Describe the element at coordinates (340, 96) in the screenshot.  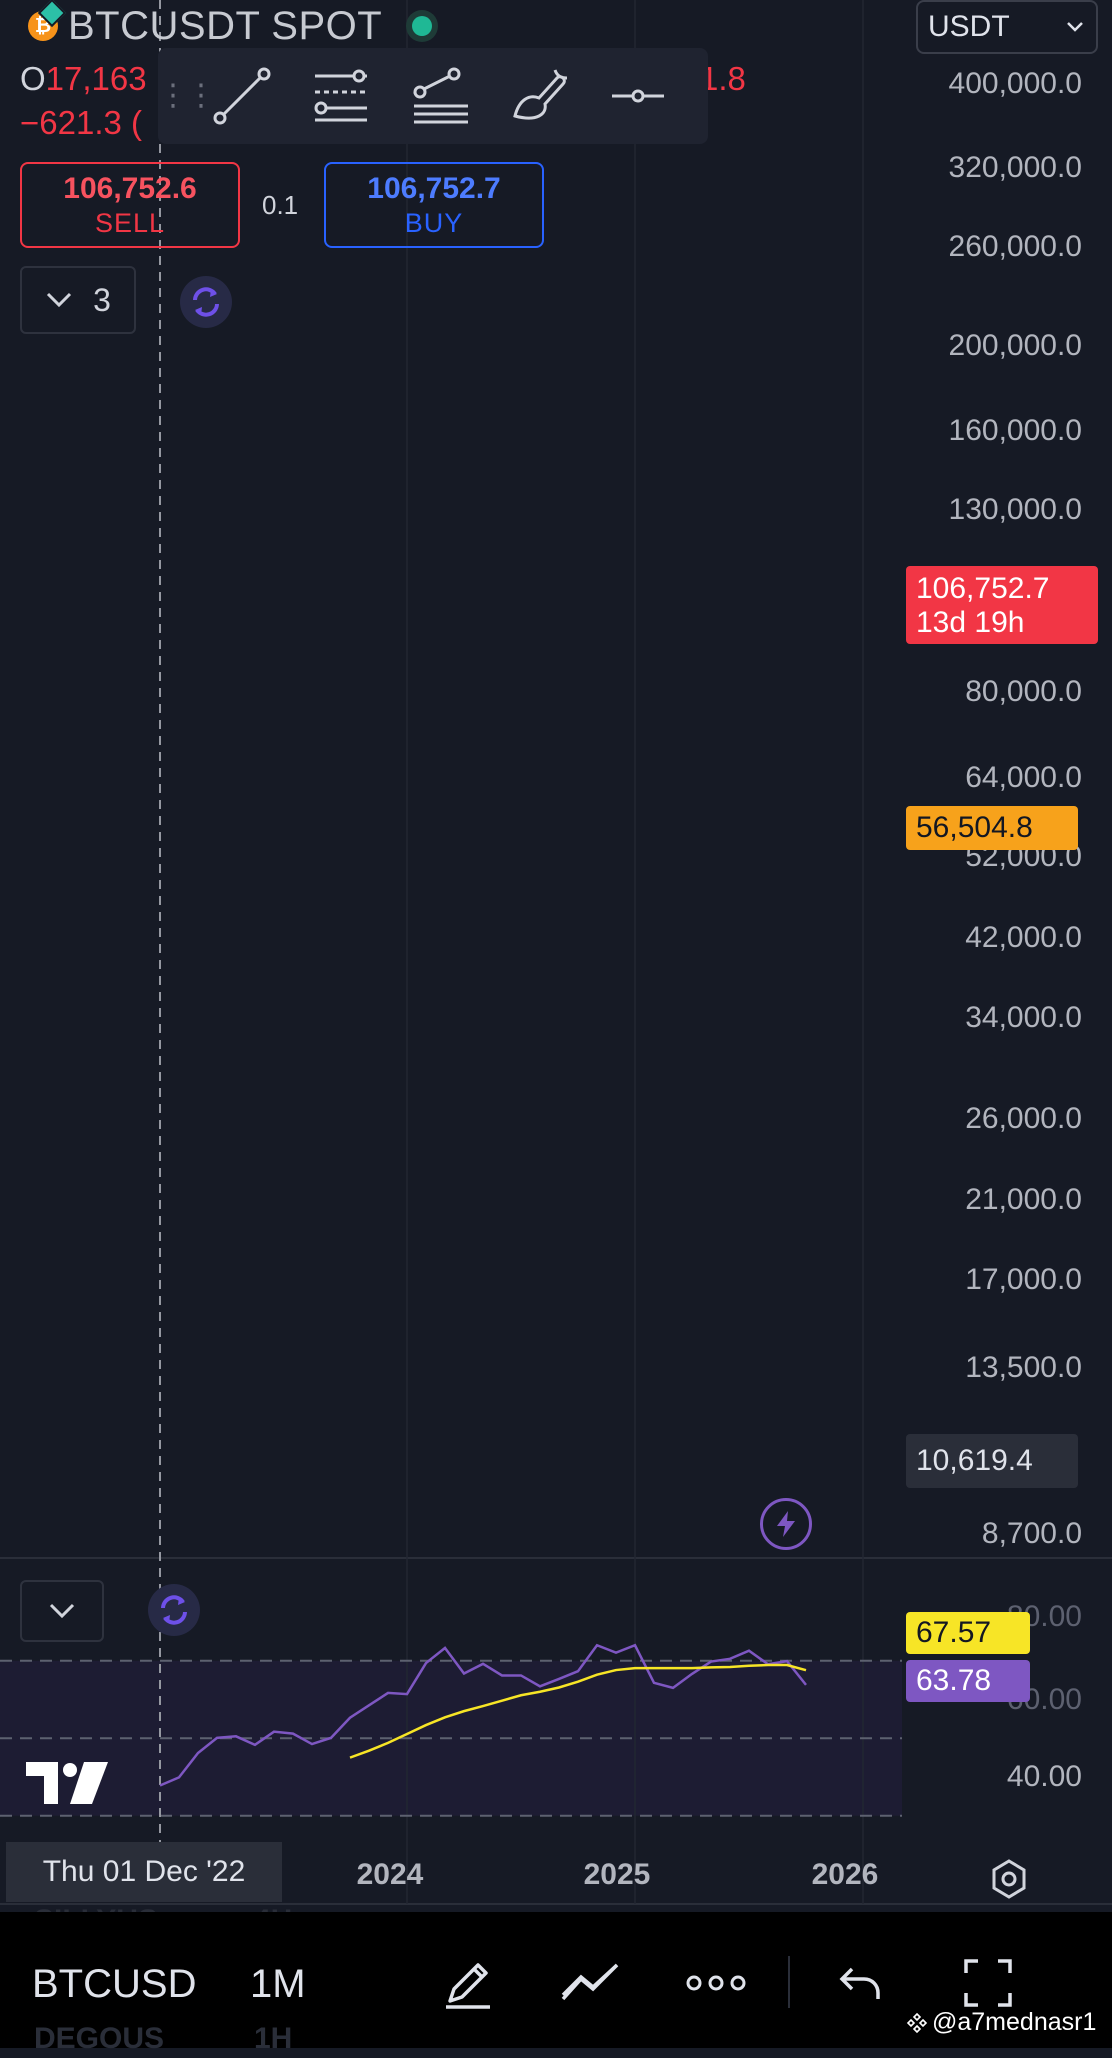
I see `fib-retracement-icon` at that location.